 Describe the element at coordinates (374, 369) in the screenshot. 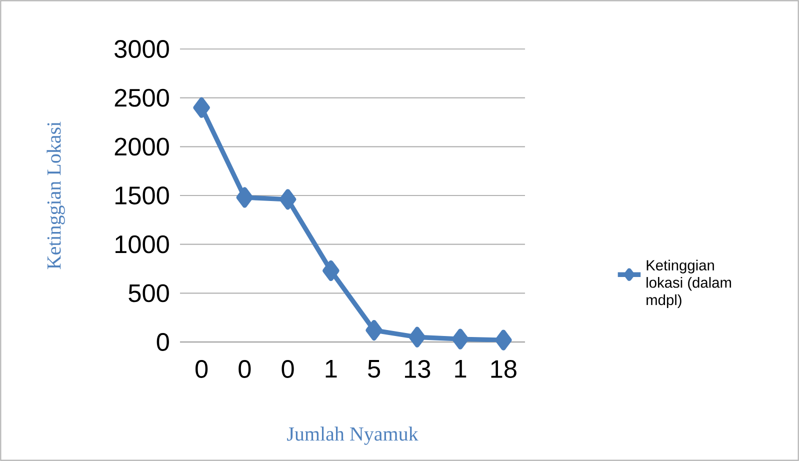

I see `x-tick-label: 5` at that location.